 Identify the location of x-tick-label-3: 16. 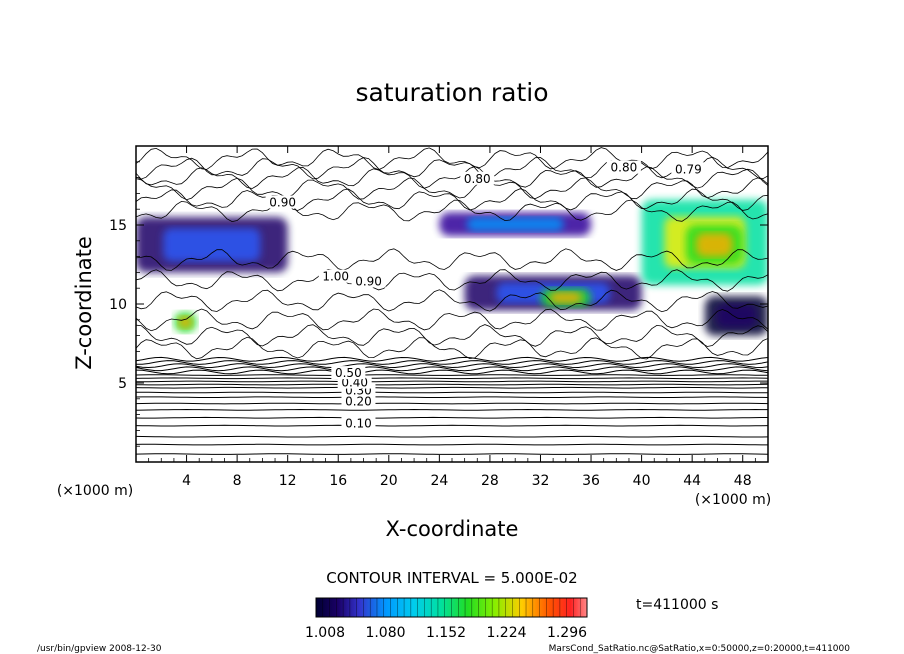
(338, 481).